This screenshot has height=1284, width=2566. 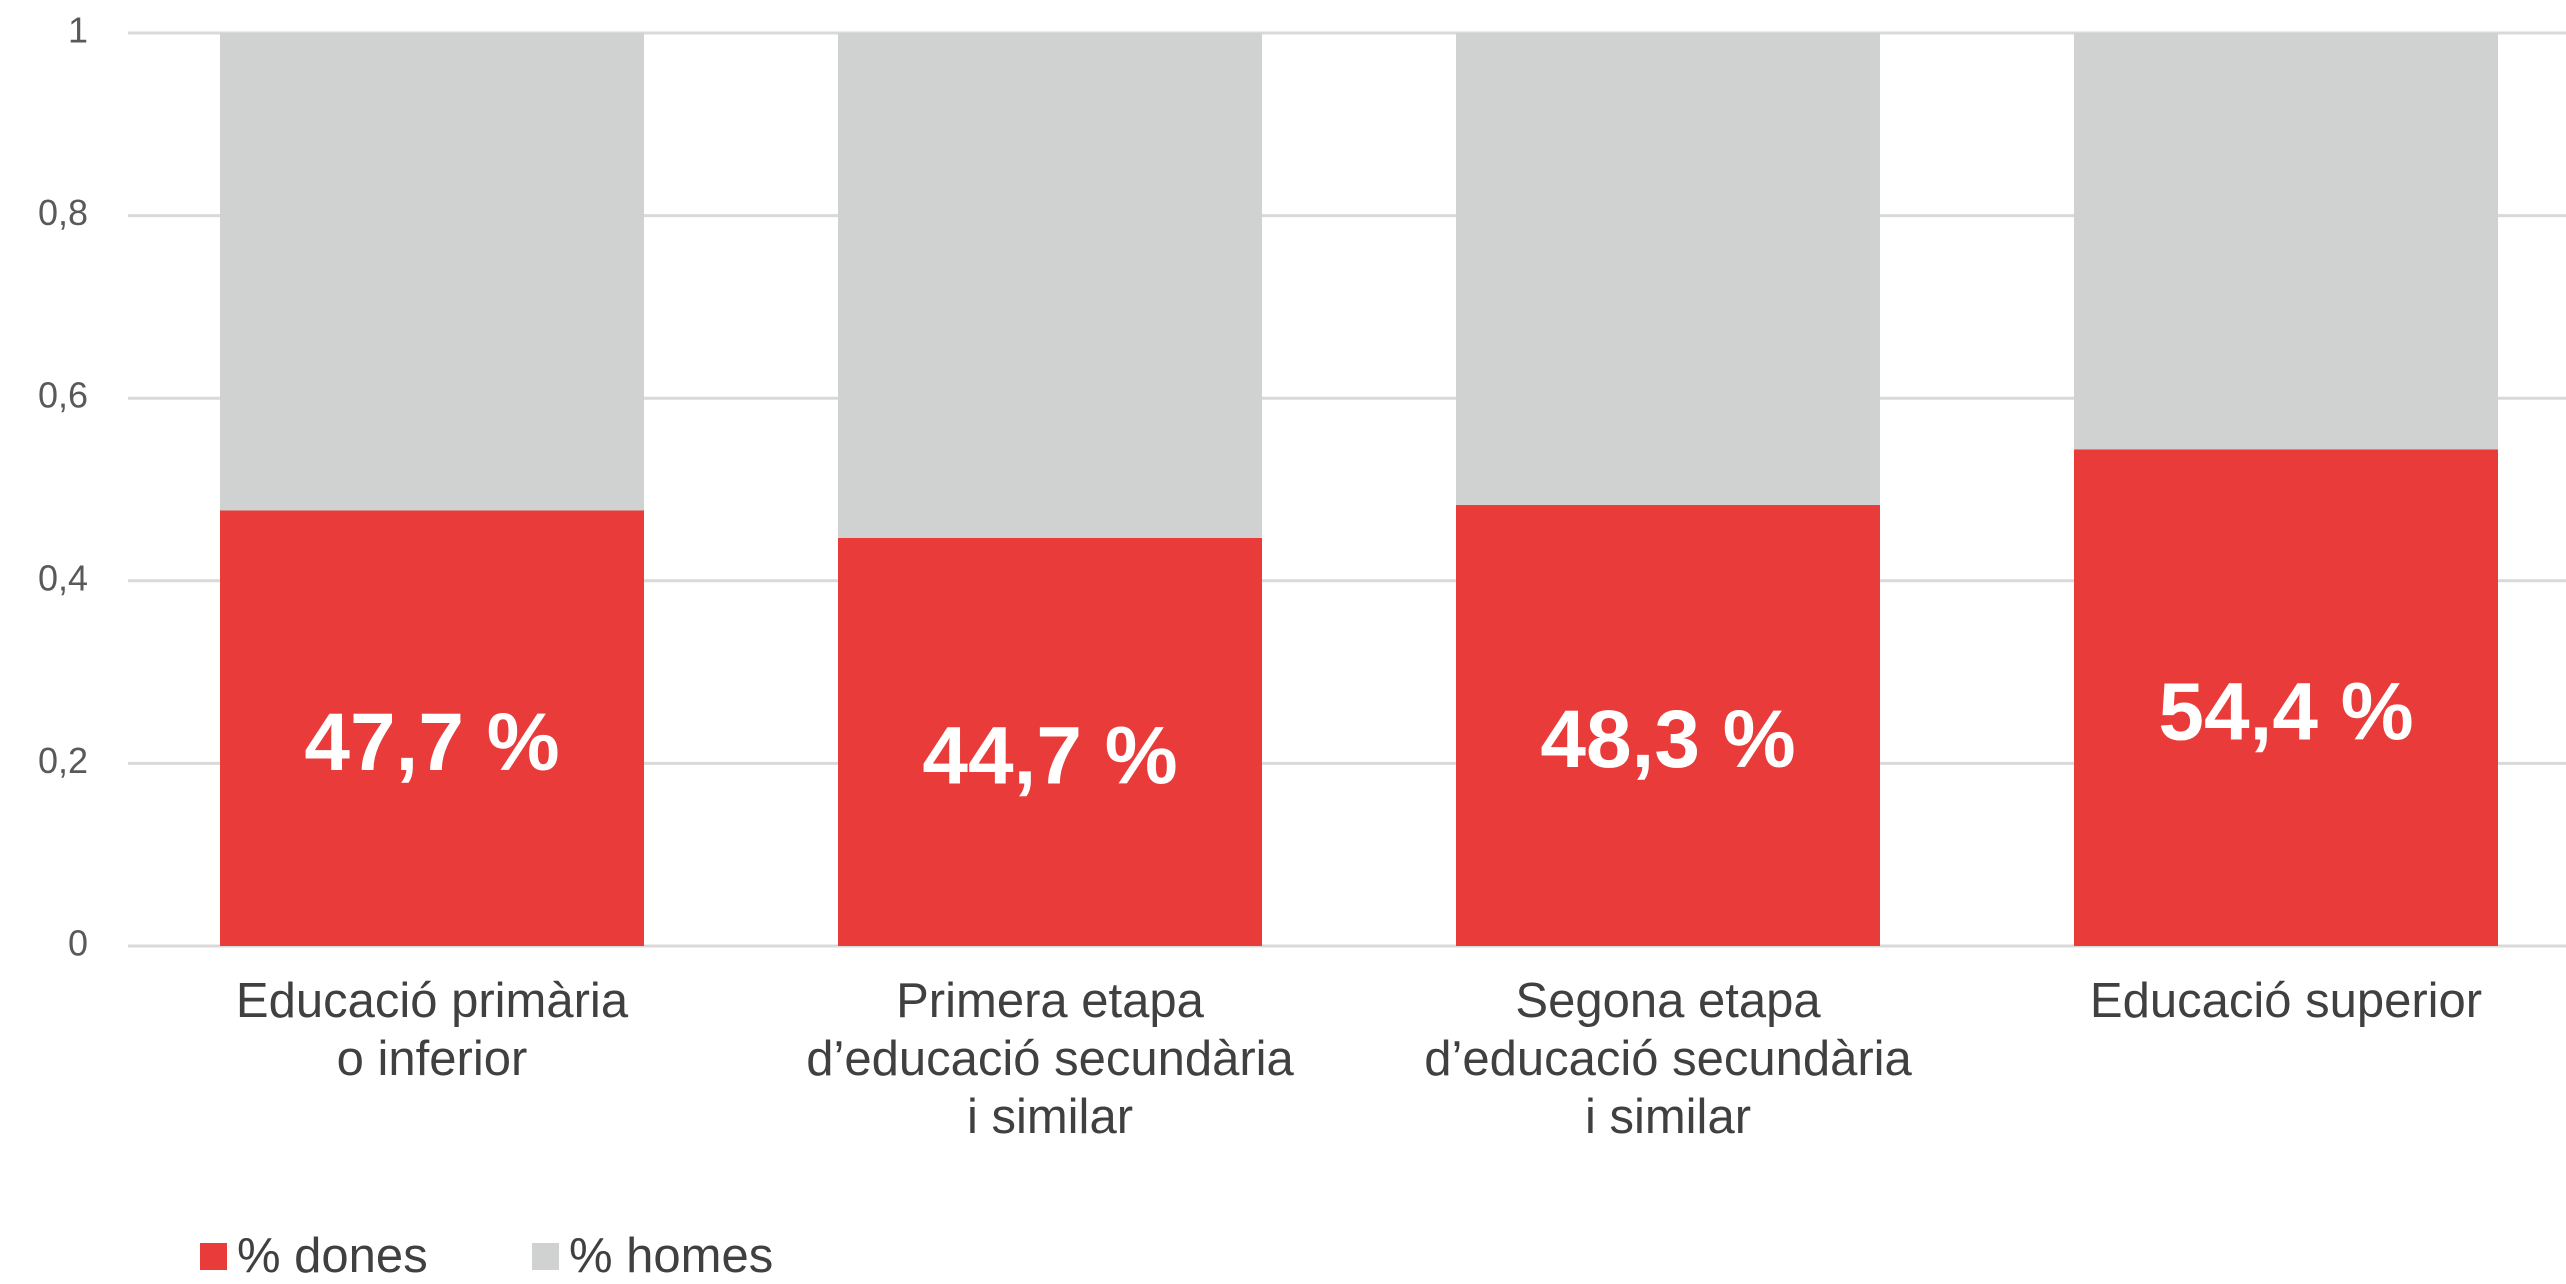 I want to click on y-tick-label: 0, so click(x=78, y=943).